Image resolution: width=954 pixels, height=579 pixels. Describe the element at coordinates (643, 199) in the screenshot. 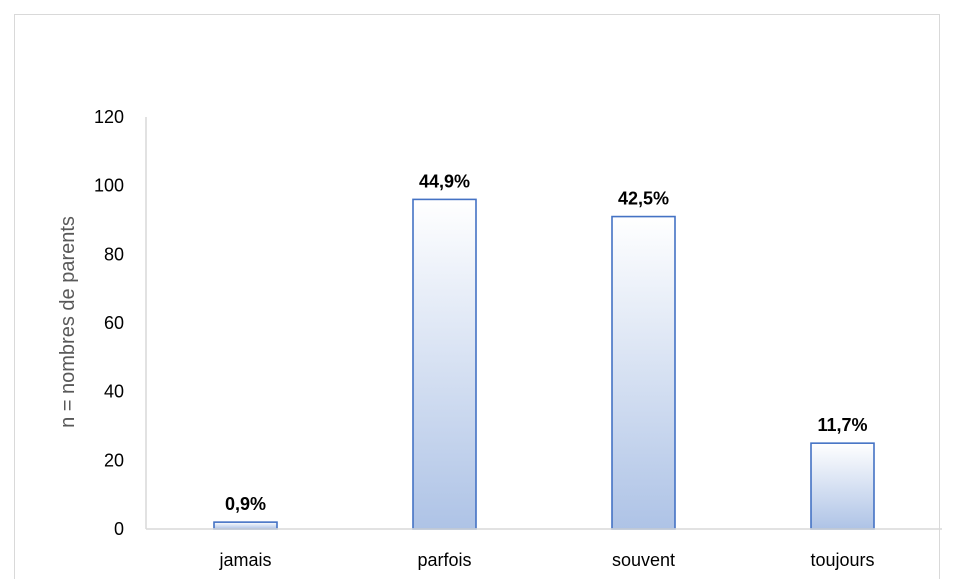

I see `data-label: 42,5%` at that location.